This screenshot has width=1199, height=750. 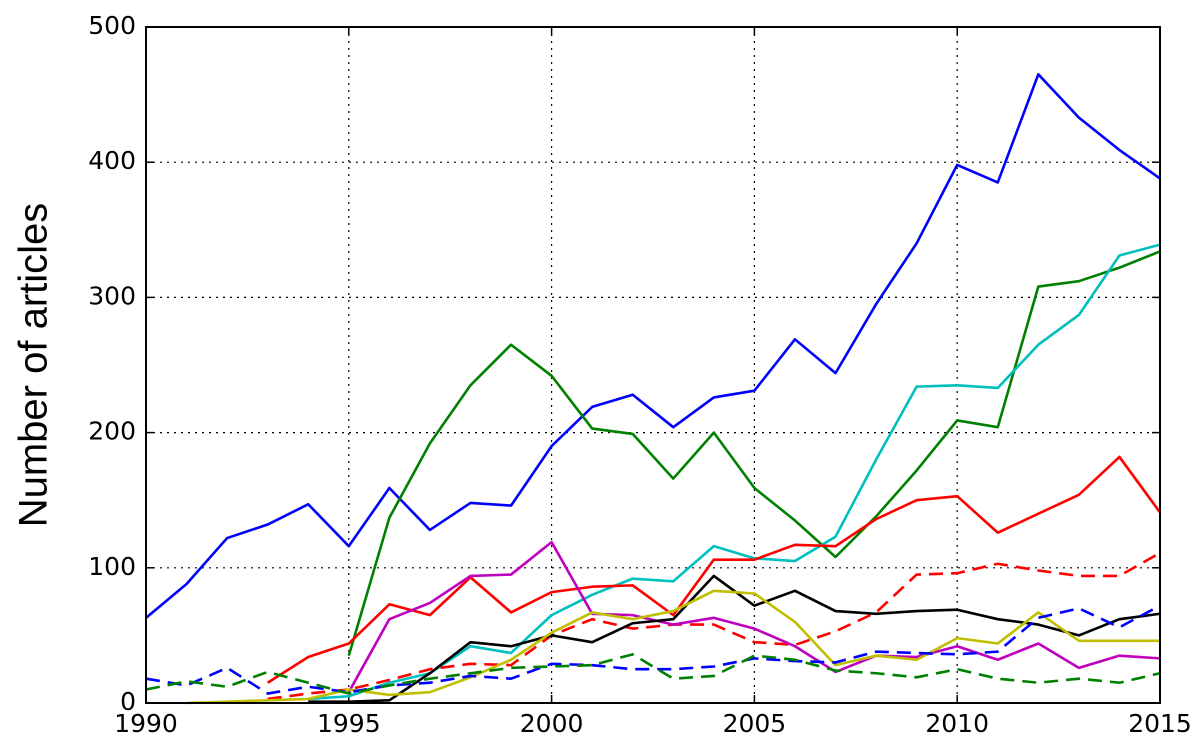 I want to click on y-axis-label: Number of articles, so click(x=34, y=365).